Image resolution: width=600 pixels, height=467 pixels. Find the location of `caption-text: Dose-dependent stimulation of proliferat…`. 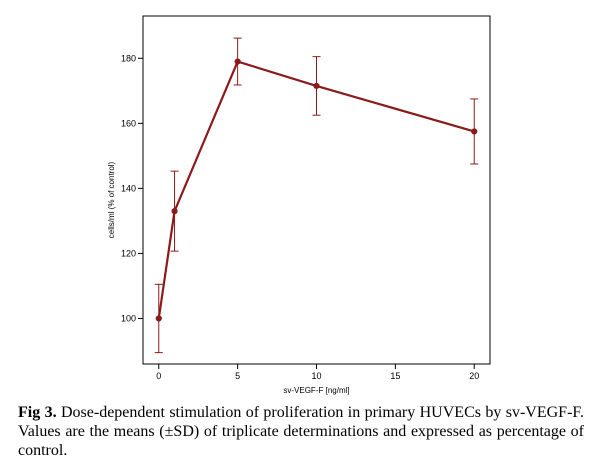

caption-text: Dose-dependent stimulation of proliferat… is located at coordinates (301, 431).